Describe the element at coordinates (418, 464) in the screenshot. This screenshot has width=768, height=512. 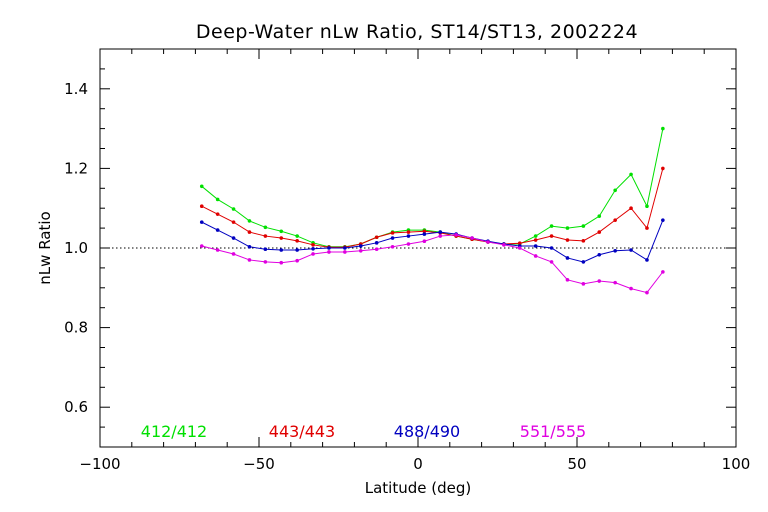
I see `x-tick-label: 0` at that location.